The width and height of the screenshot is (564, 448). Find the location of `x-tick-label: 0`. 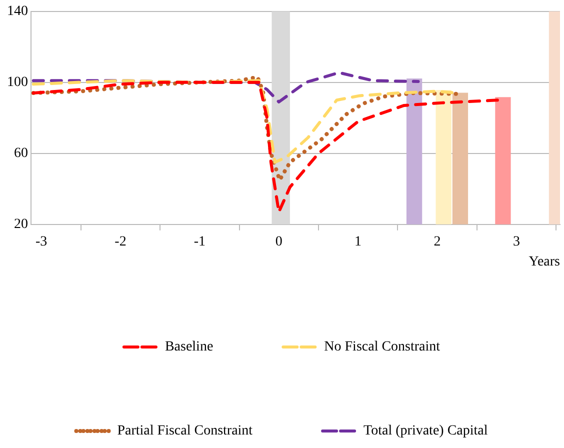

x-tick-label: 0 is located at coordinates (278, 242).